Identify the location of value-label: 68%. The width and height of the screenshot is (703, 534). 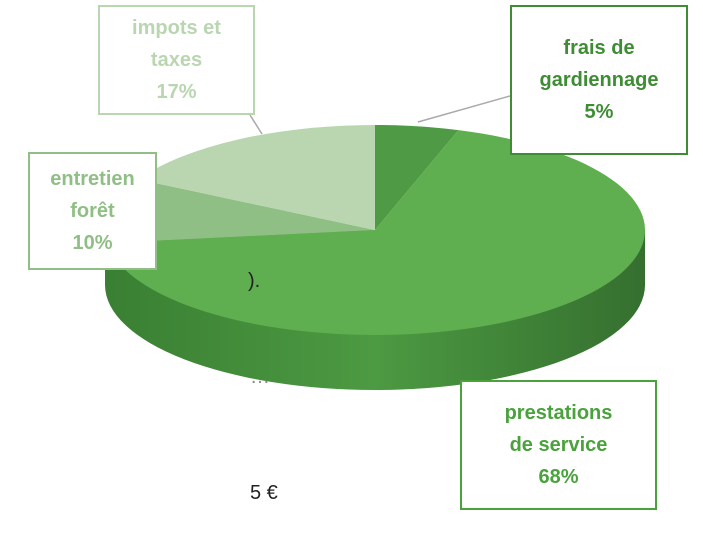
(558, 477).